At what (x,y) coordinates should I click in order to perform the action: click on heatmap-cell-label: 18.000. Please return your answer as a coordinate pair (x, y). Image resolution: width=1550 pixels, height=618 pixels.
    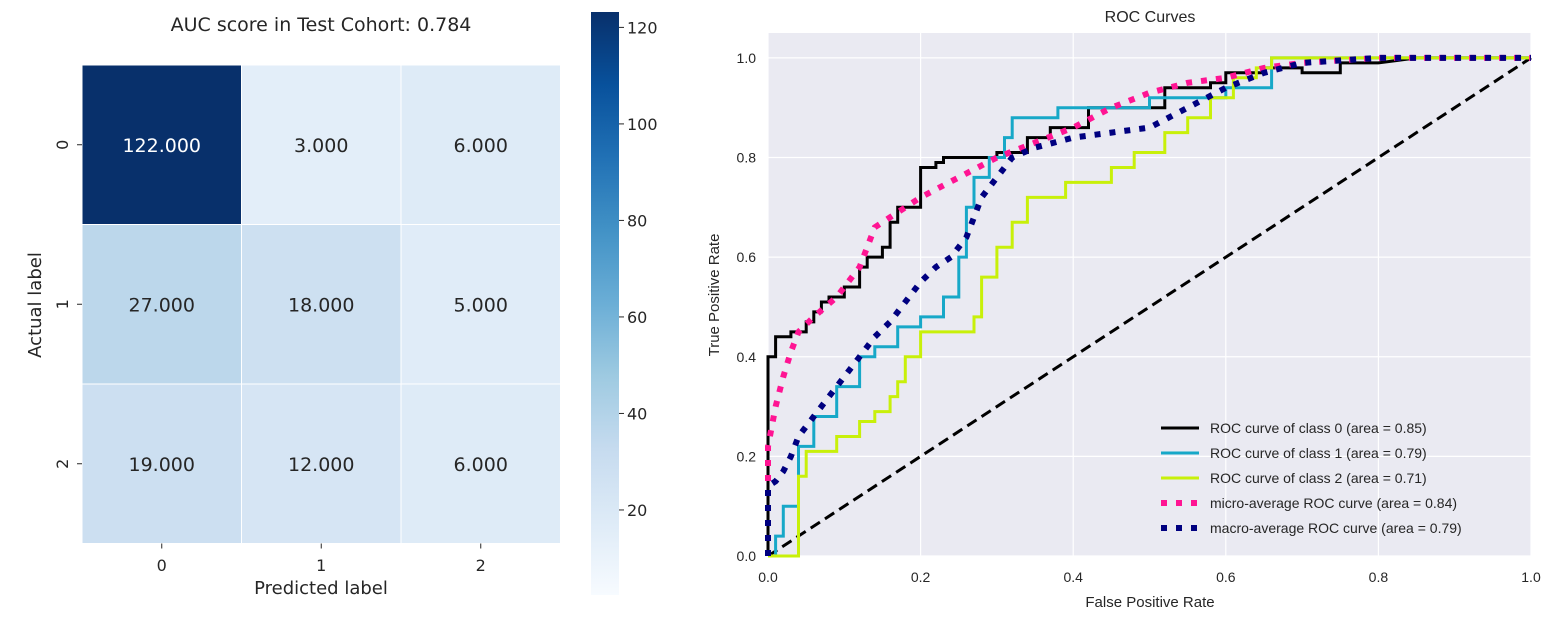
    Looking at the image, I should click on (321, 305).